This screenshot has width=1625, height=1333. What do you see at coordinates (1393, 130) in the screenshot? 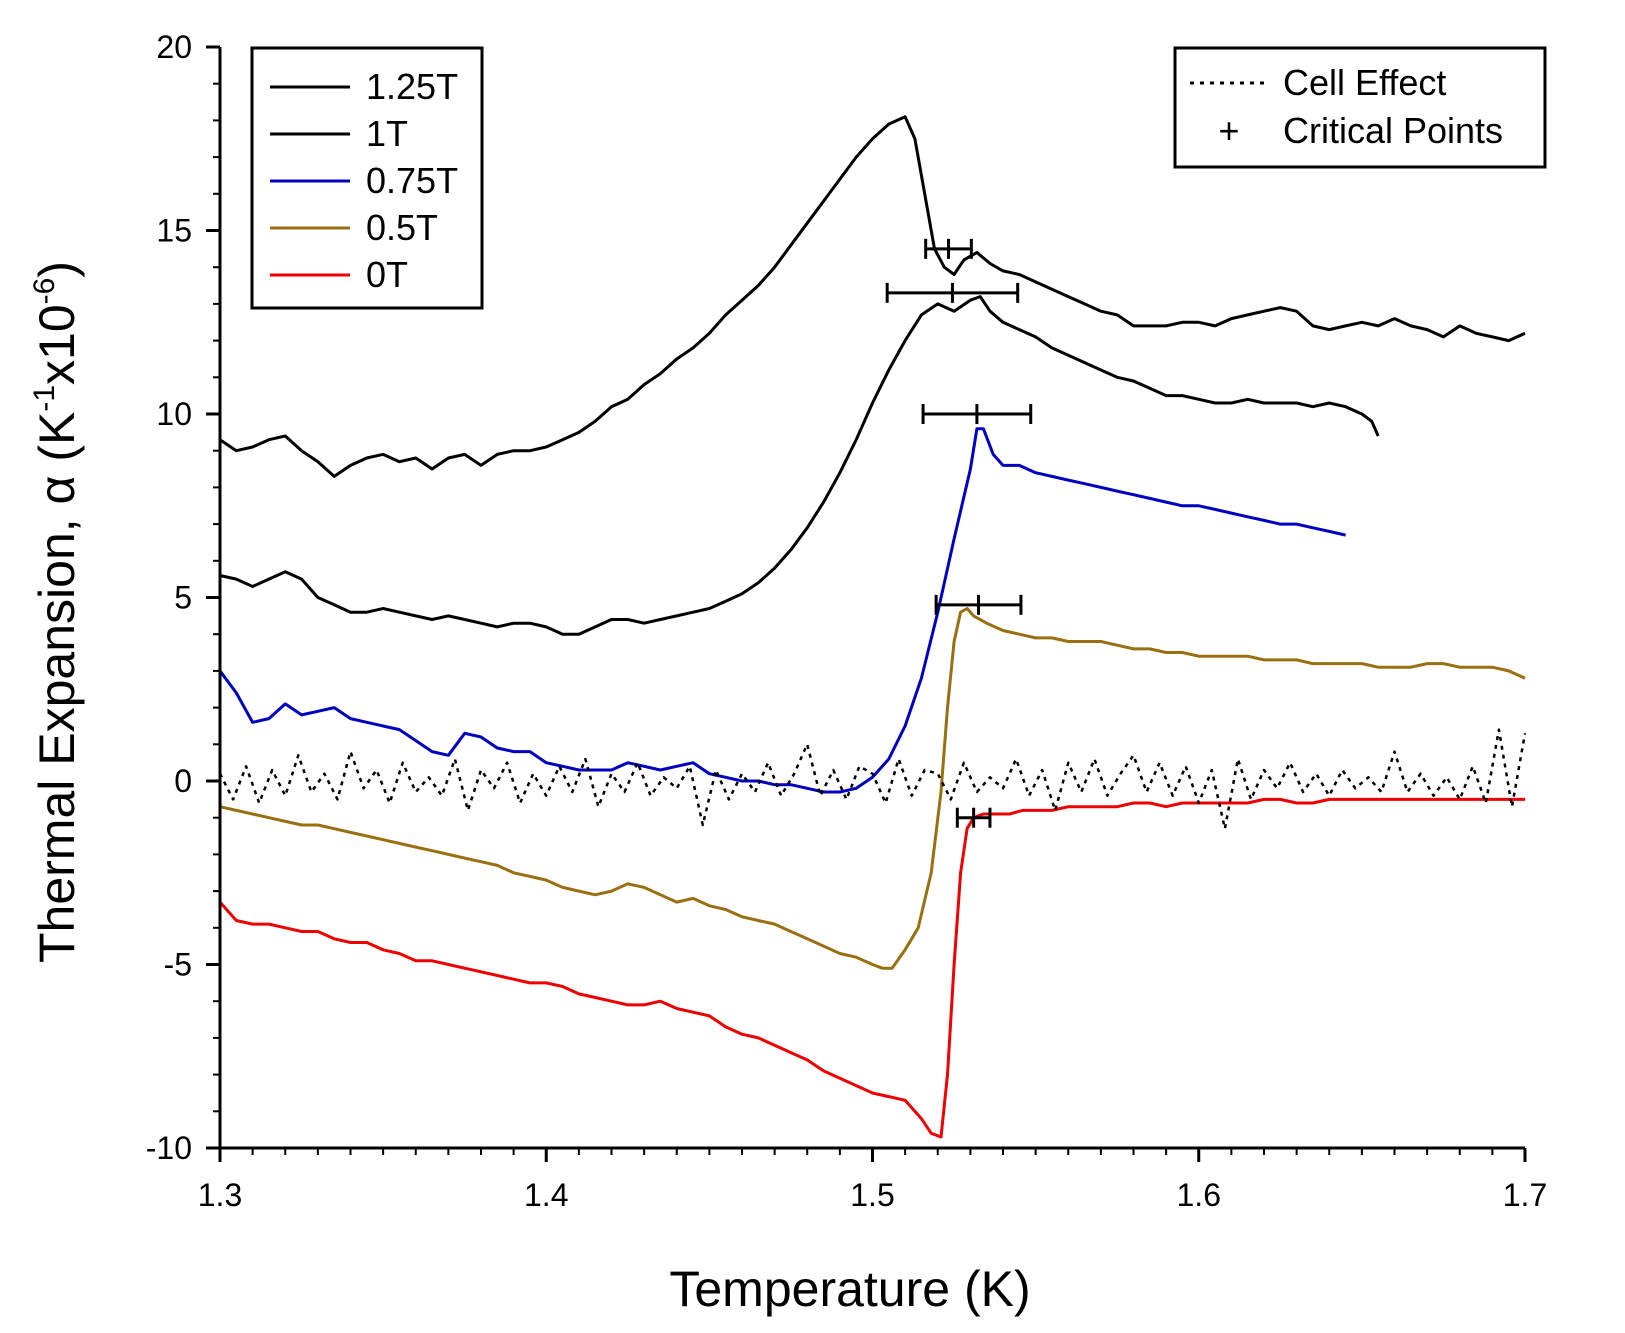
I see `legend-label-critical-points: Critical Points` at bounding box center [1393, 130].